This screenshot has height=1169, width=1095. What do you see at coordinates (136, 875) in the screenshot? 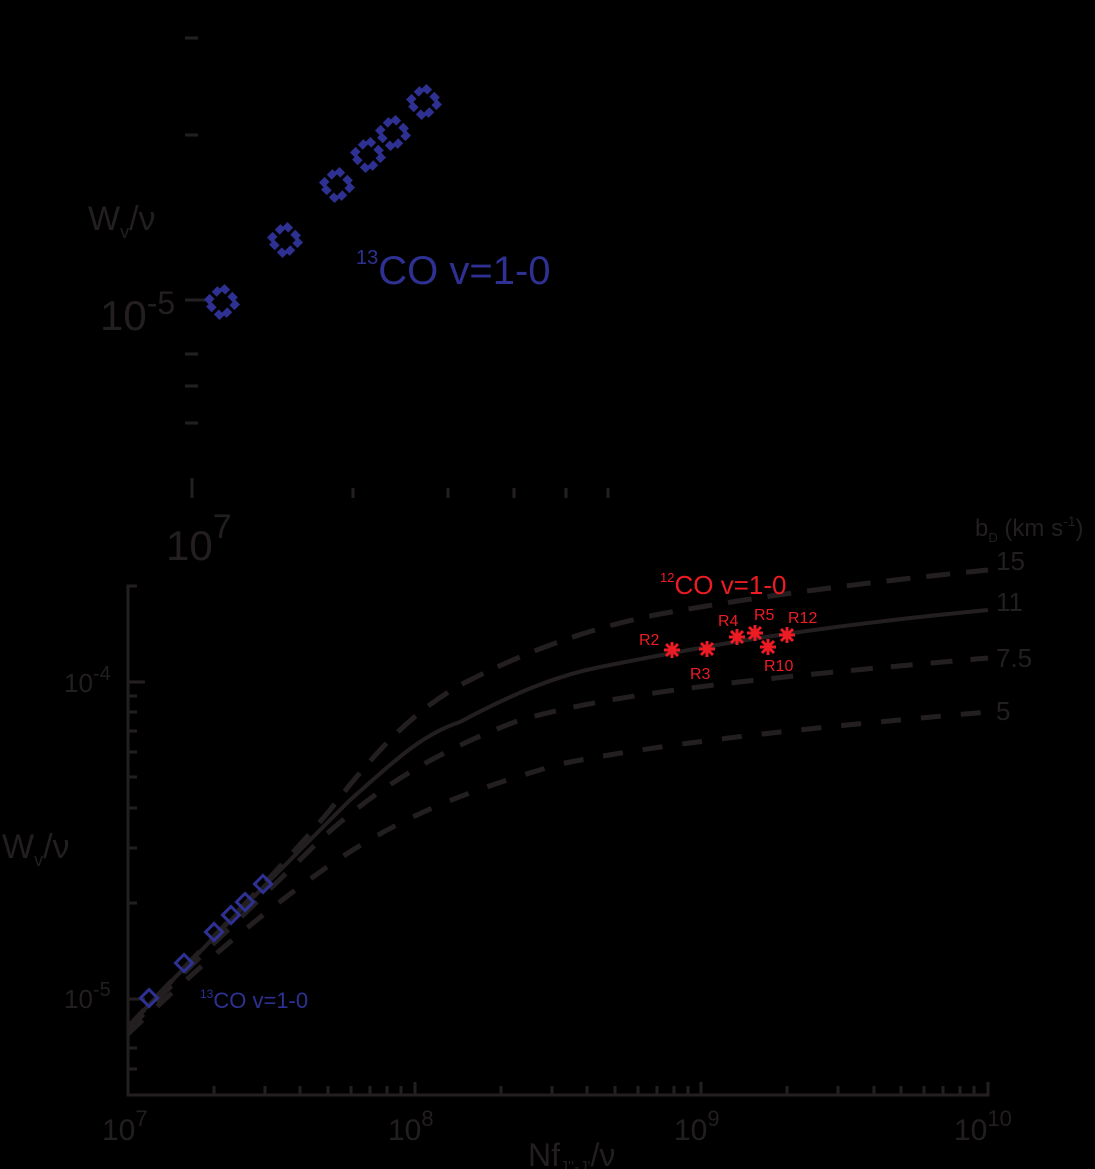
I see `bottom-y-ticks` at bounding box center [136, 875].